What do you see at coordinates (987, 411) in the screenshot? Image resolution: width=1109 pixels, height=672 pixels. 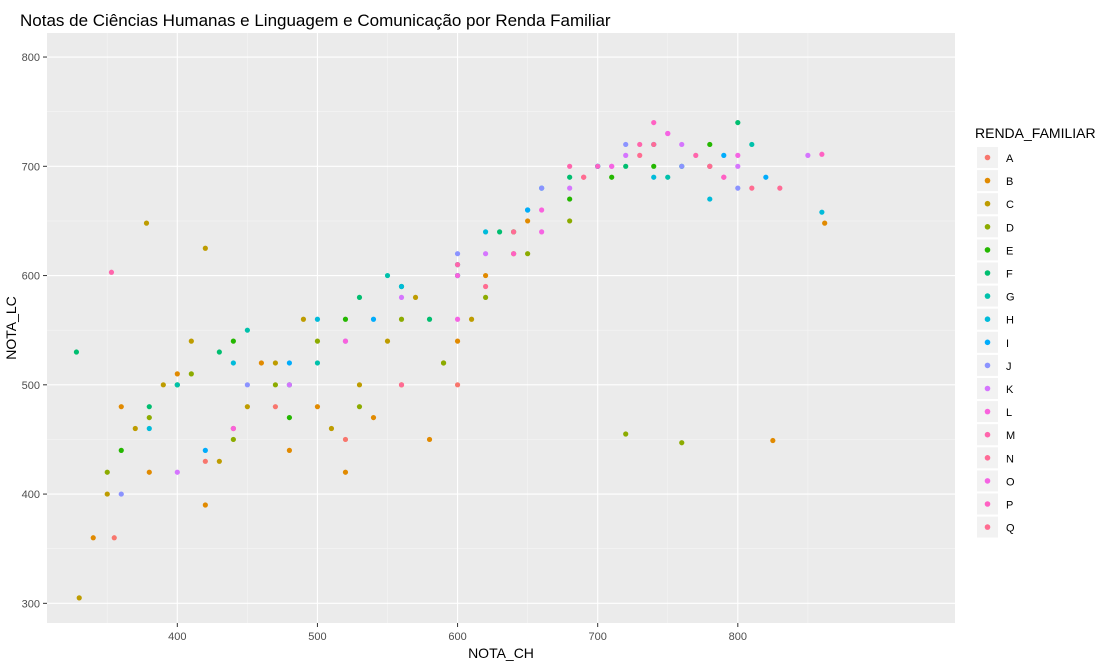 I see `legend-swatch-L` at bounding box center [987, 411].